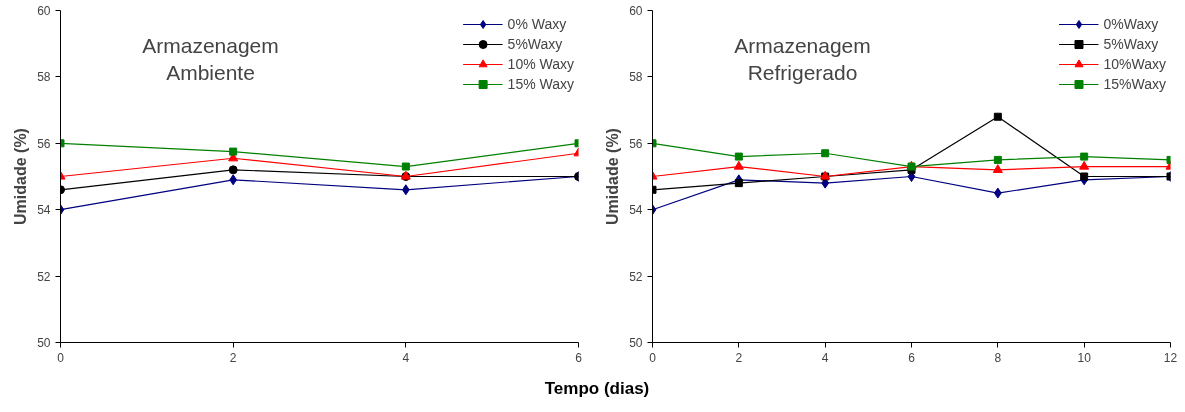 This screenshot has width=1185, height=412. I want to click on x-tick-label: 12, so click(1170, 357).